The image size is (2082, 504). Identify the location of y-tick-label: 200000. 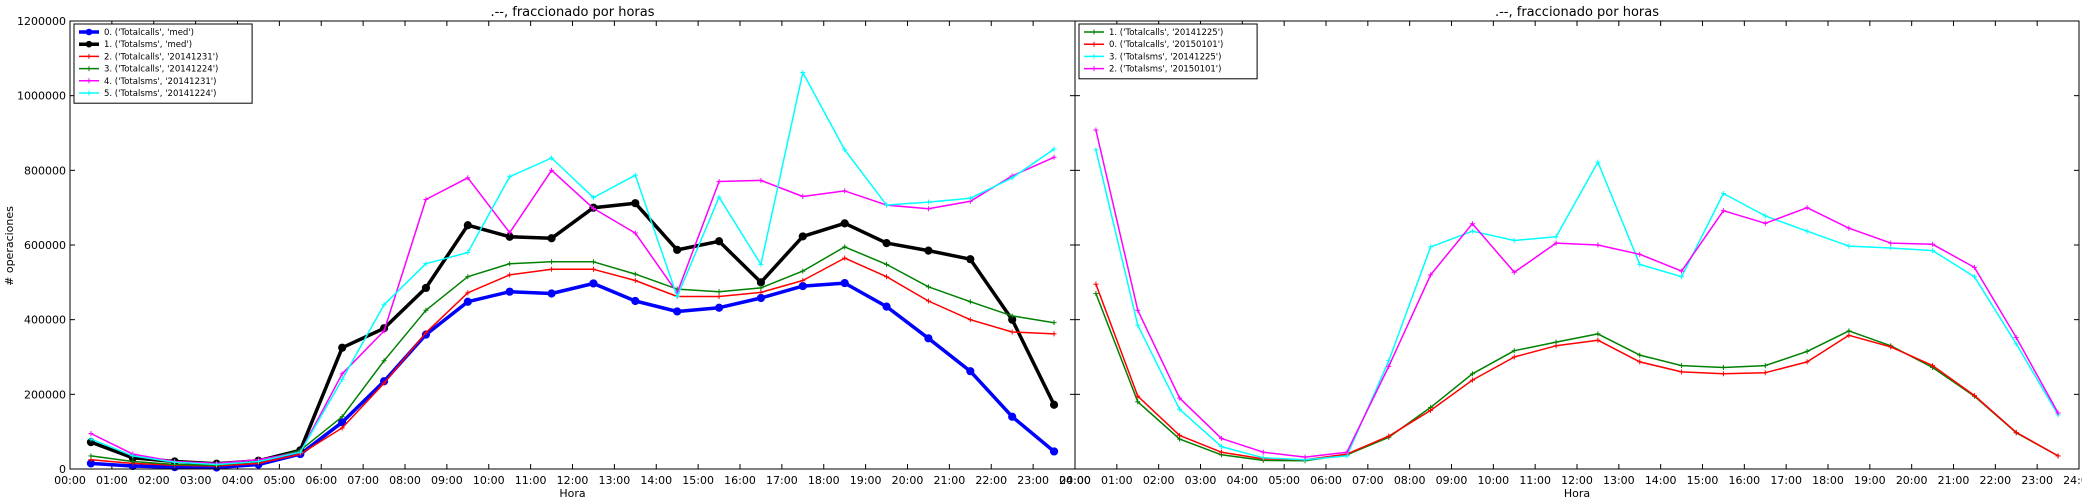
(45, 394).